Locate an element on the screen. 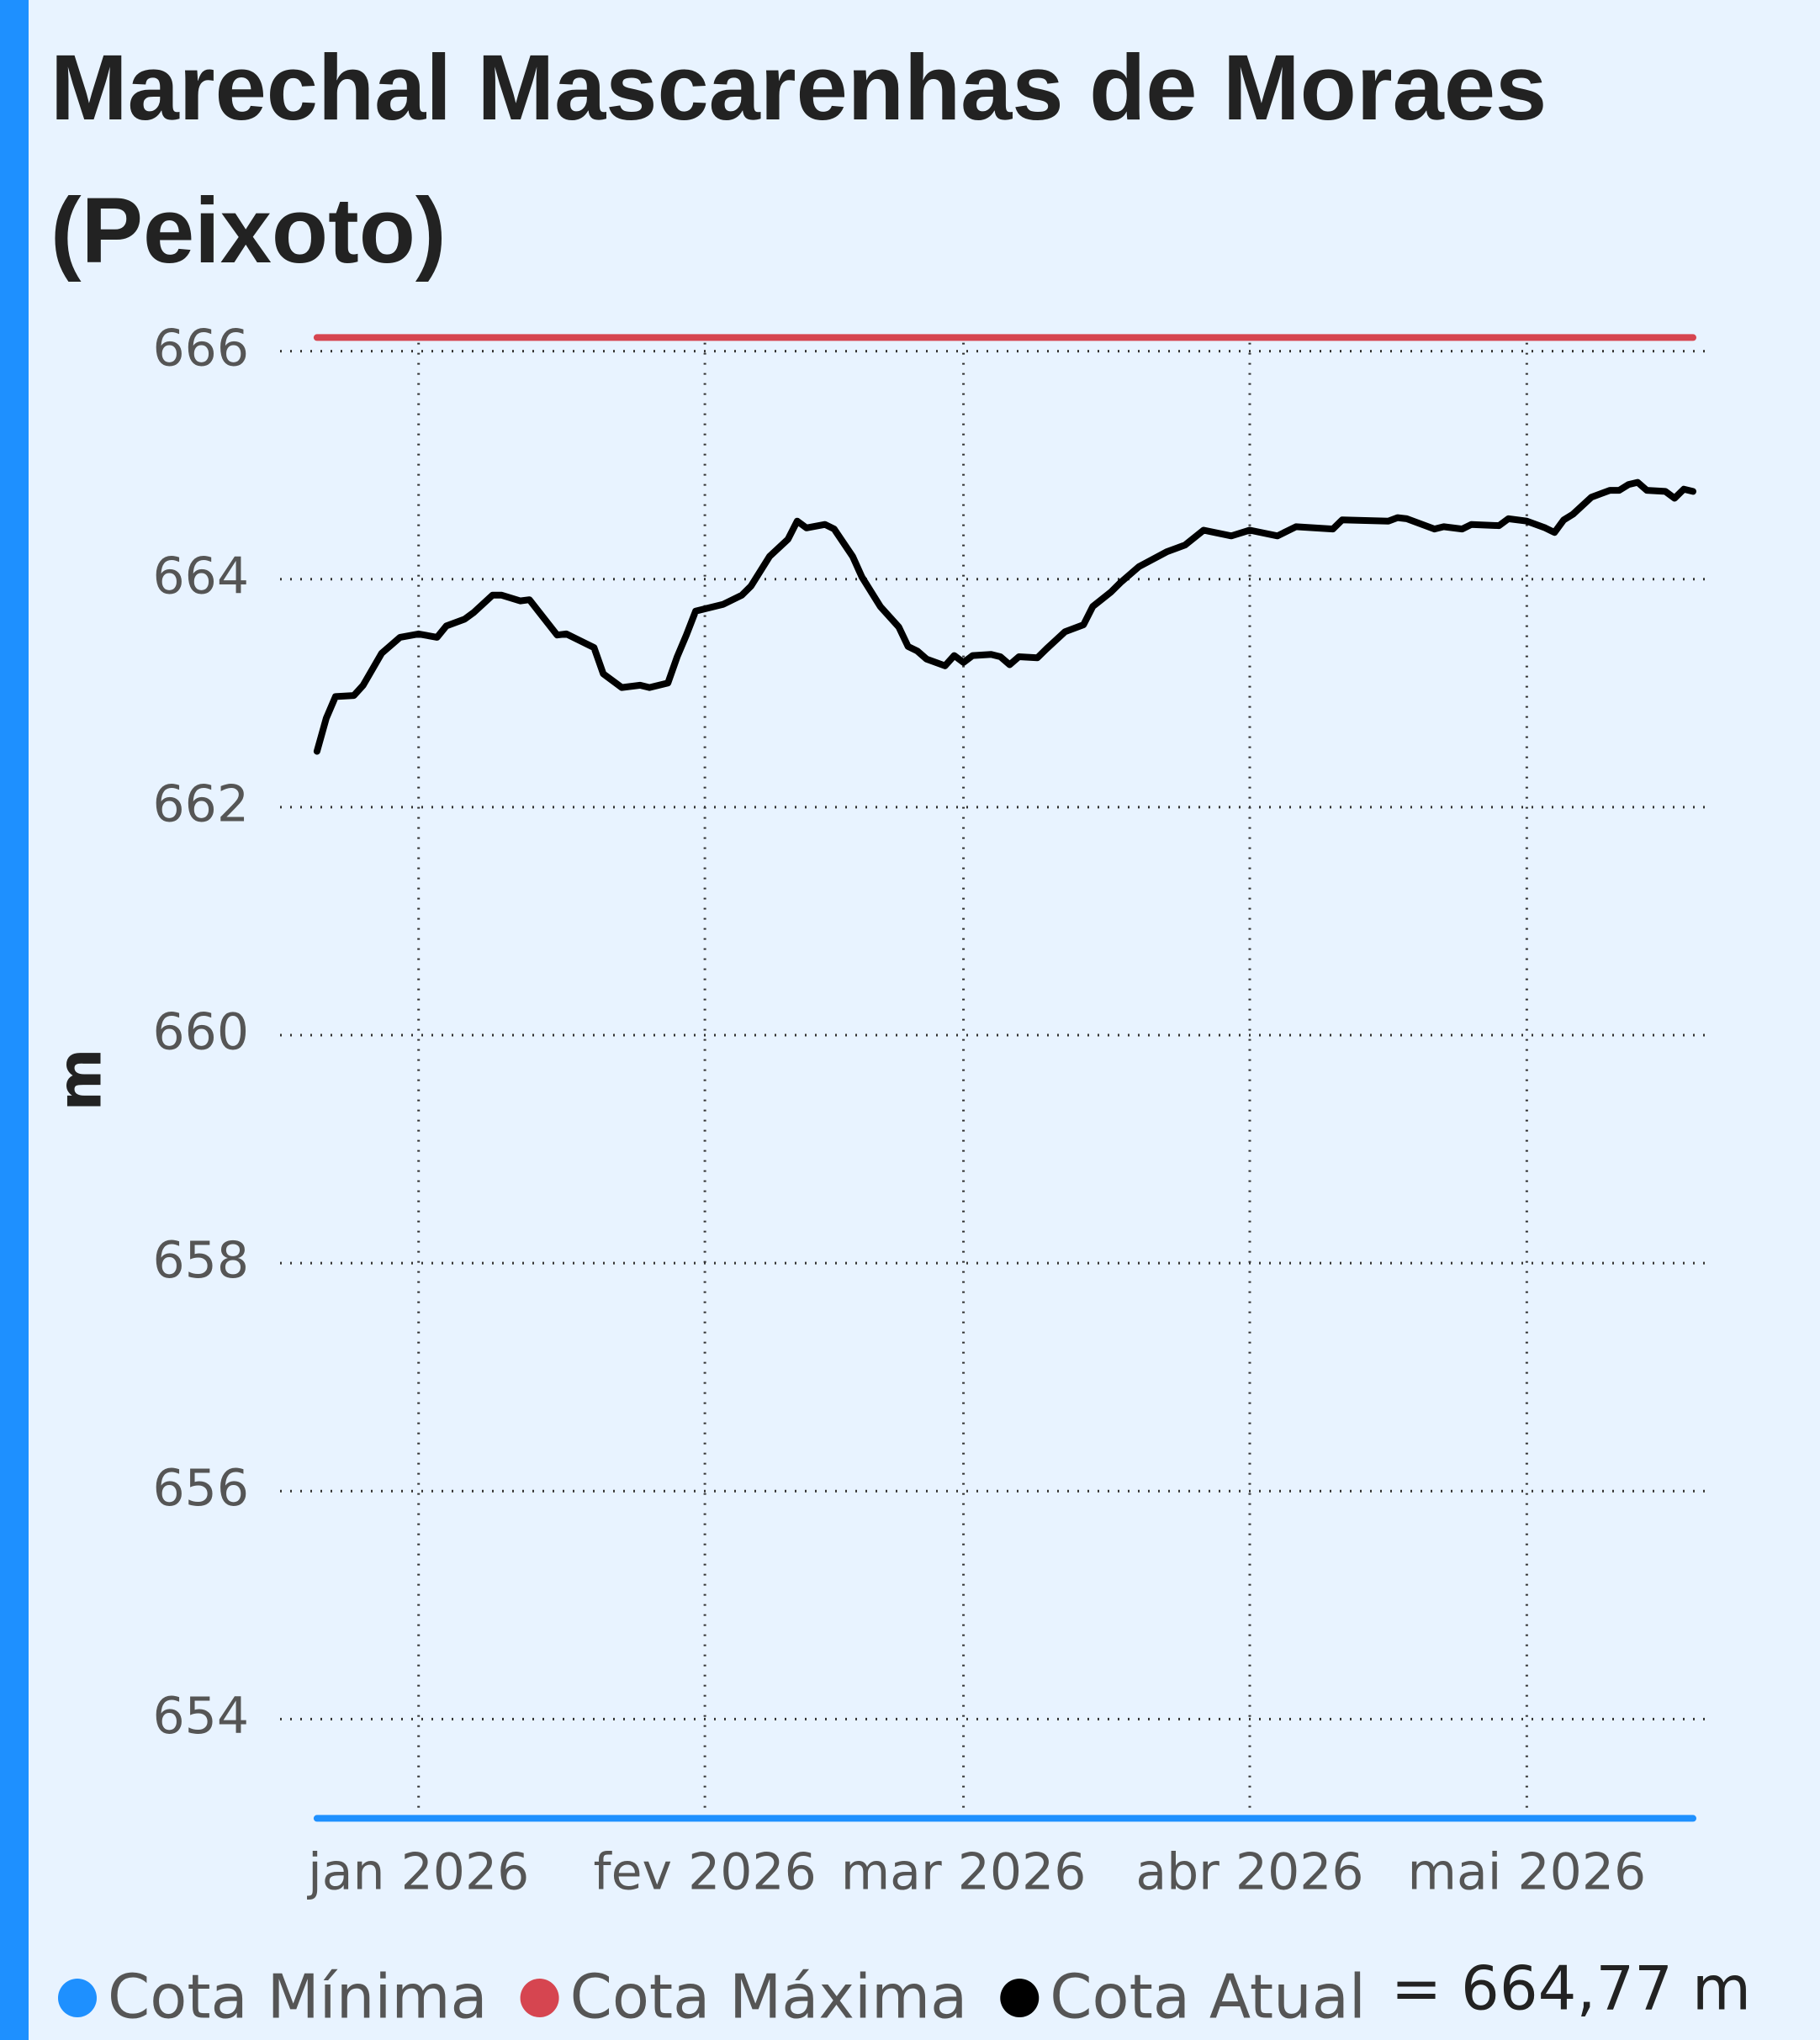  accent-bar is located at coordinates (14, 1020).